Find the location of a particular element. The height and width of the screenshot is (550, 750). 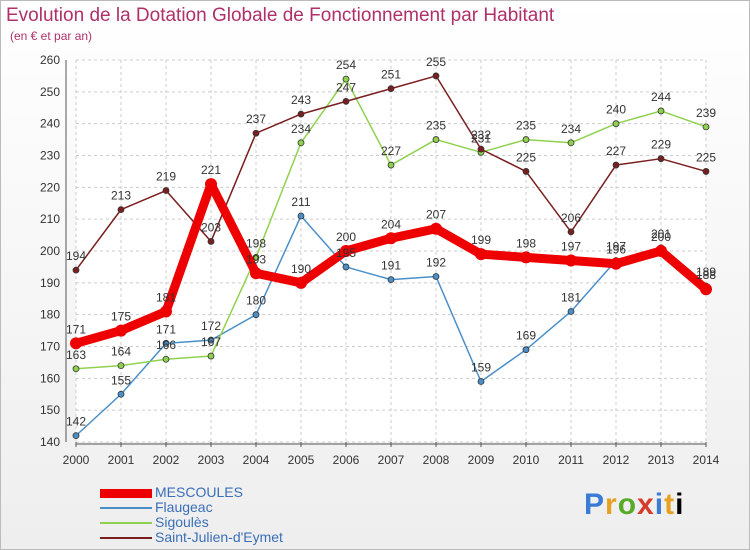

data-label-flaugeac: 189 is located at coordinates (706, 272).